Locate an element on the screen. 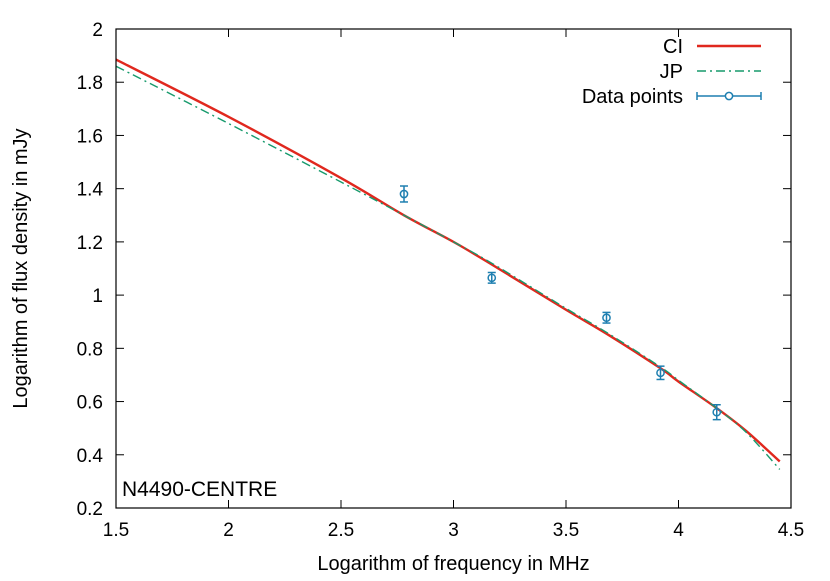 The height and width of the screenshot is (581, 830). x-tick-label: 4.5 is located at coordinates (791, 530).